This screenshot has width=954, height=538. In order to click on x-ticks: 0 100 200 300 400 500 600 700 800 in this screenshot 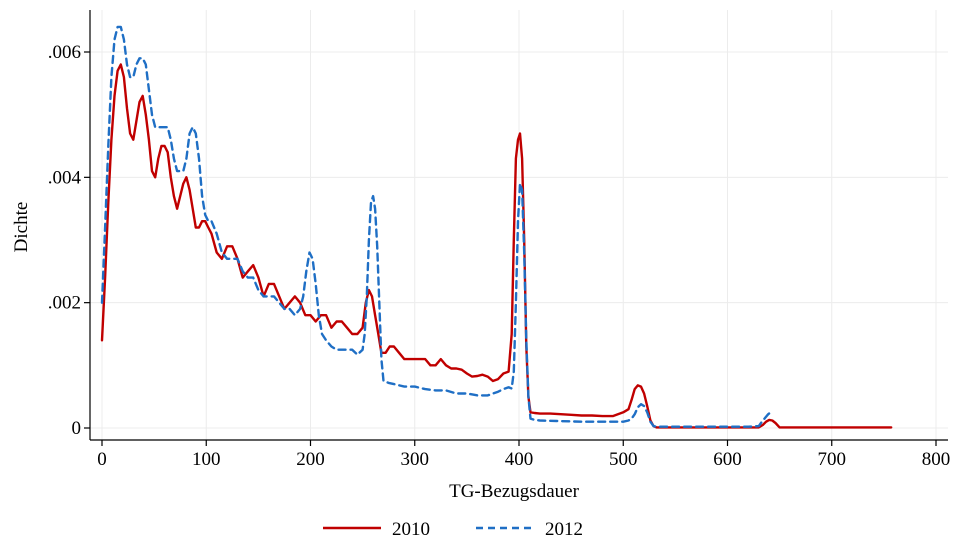, I will do `click(523, 455)`.